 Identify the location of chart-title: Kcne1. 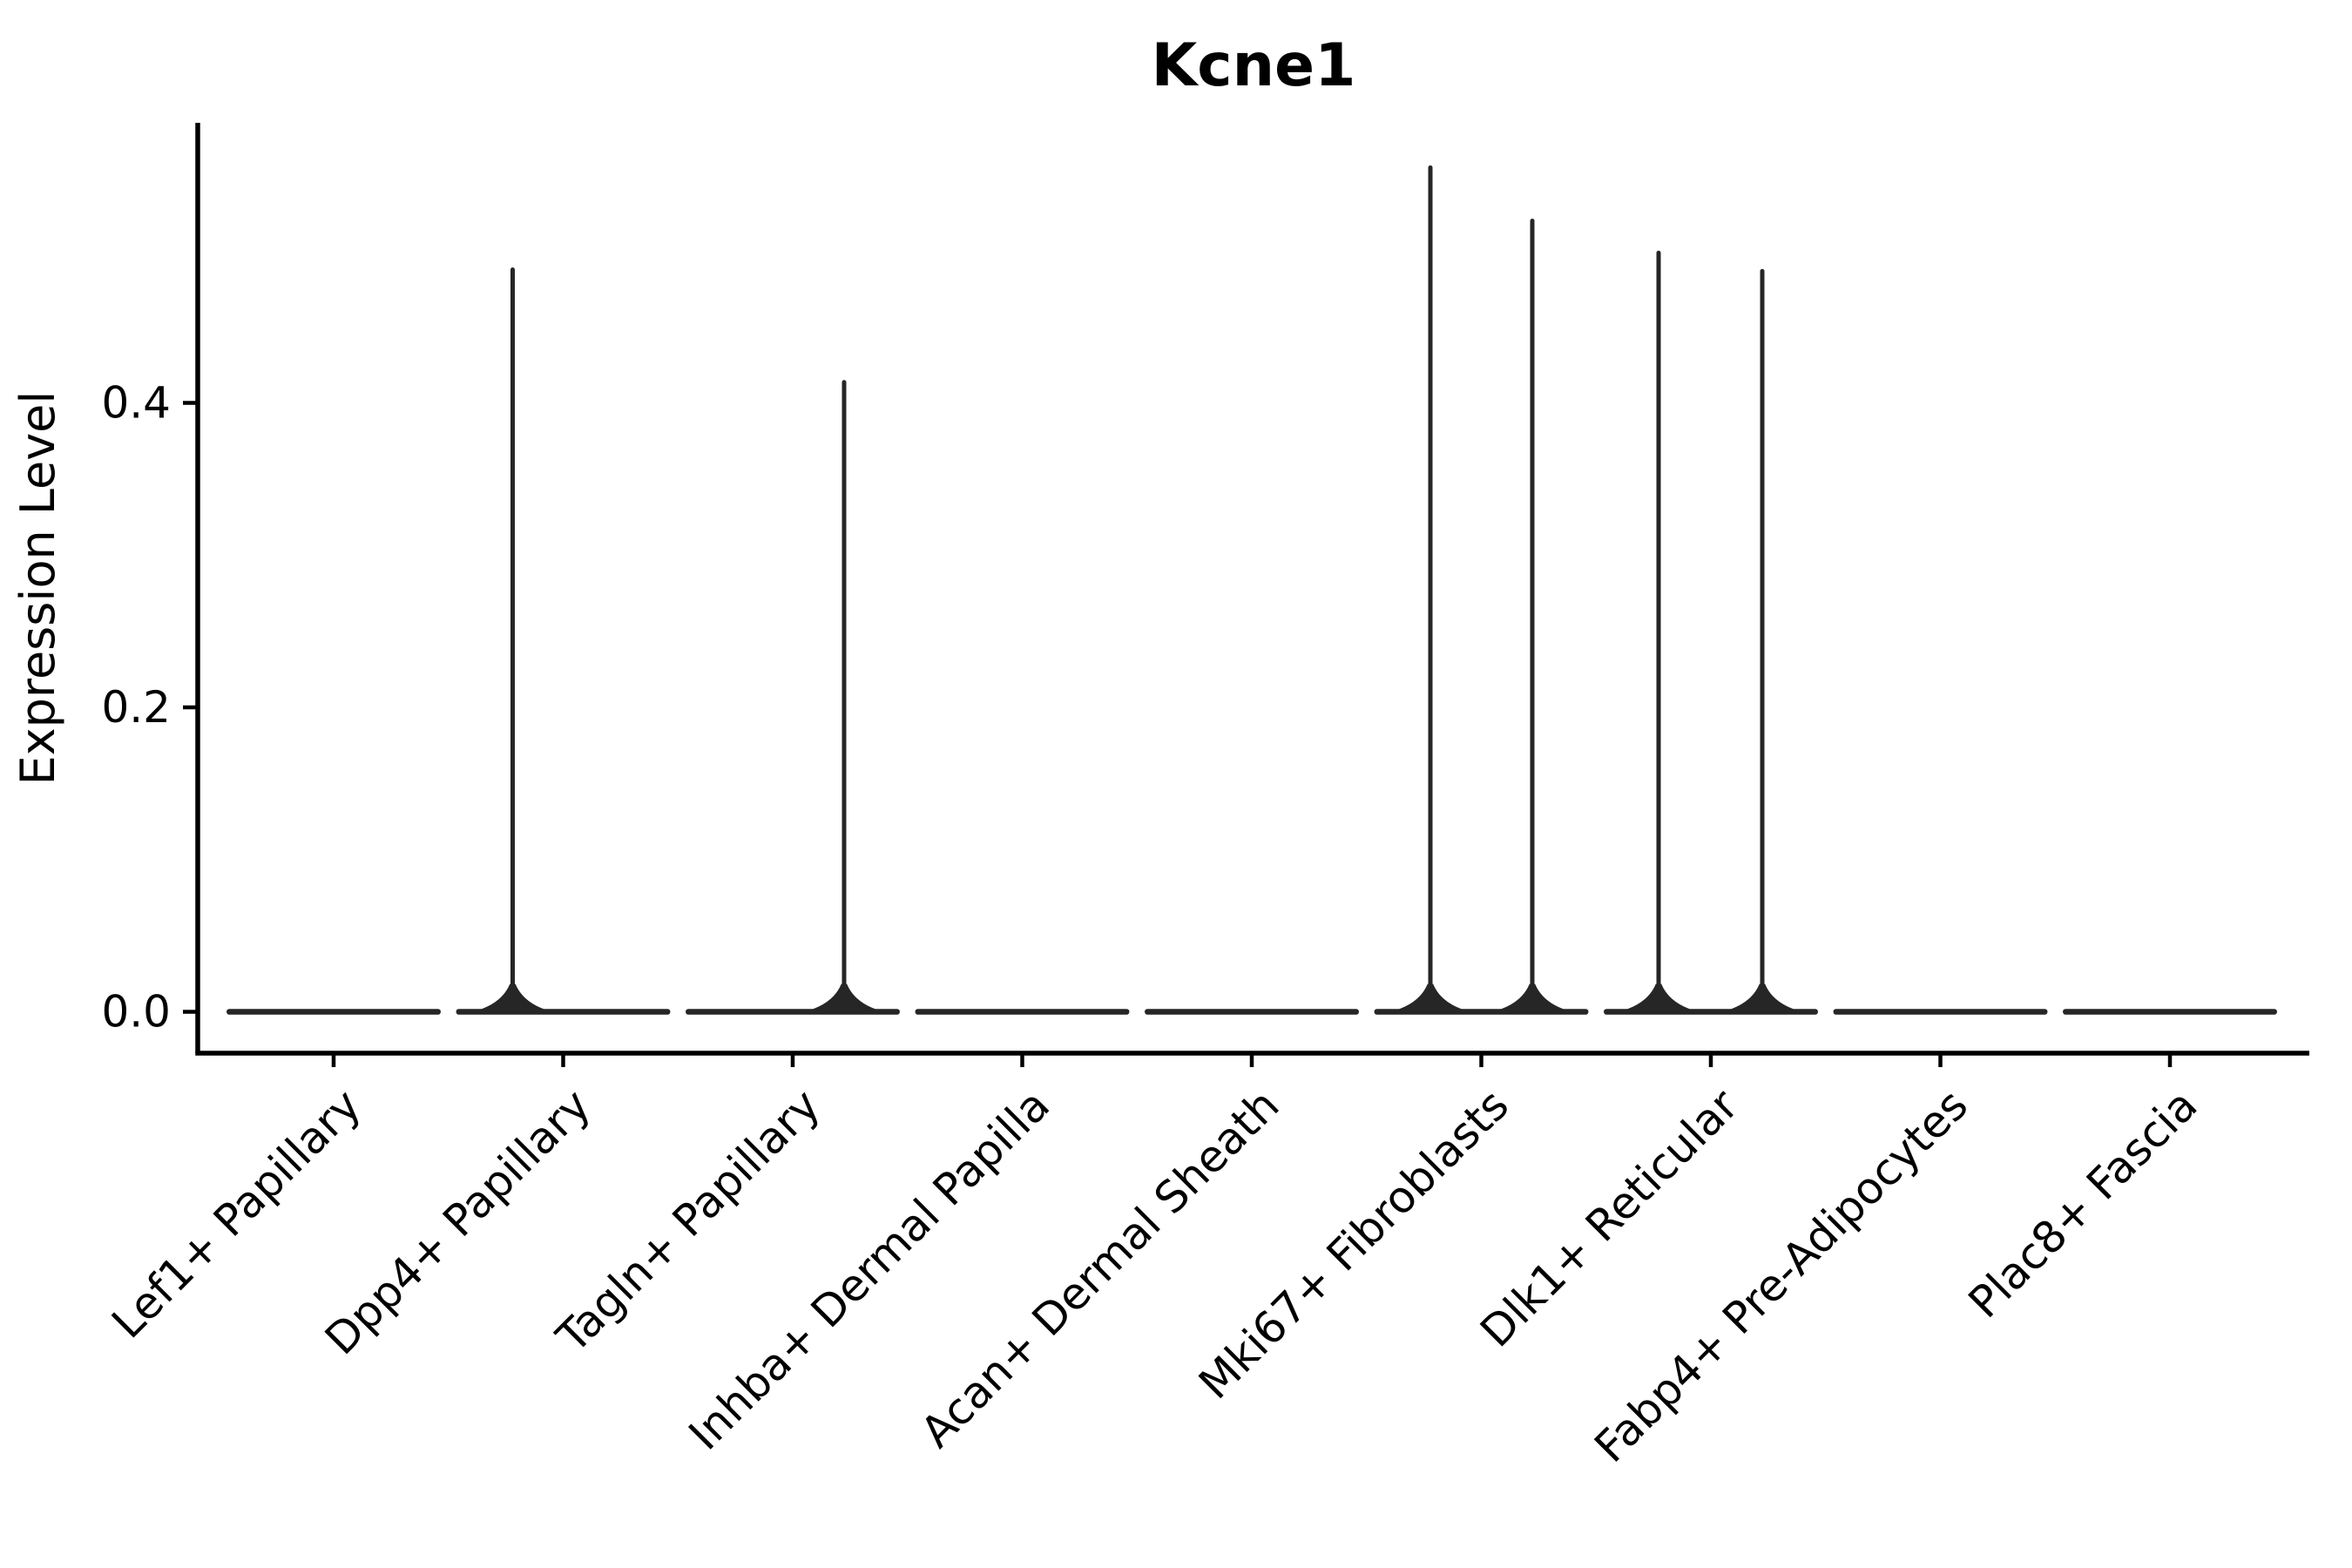
(1254, 66).